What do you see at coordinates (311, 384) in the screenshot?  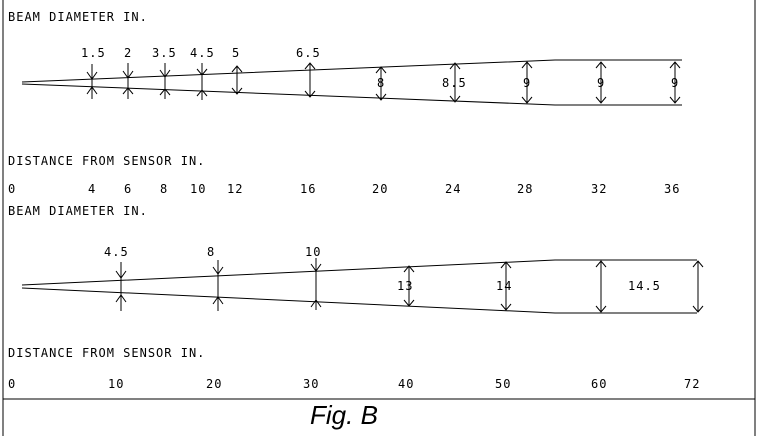 I see `bottom-distance-tick: 30` at bounding box center [311, 384].